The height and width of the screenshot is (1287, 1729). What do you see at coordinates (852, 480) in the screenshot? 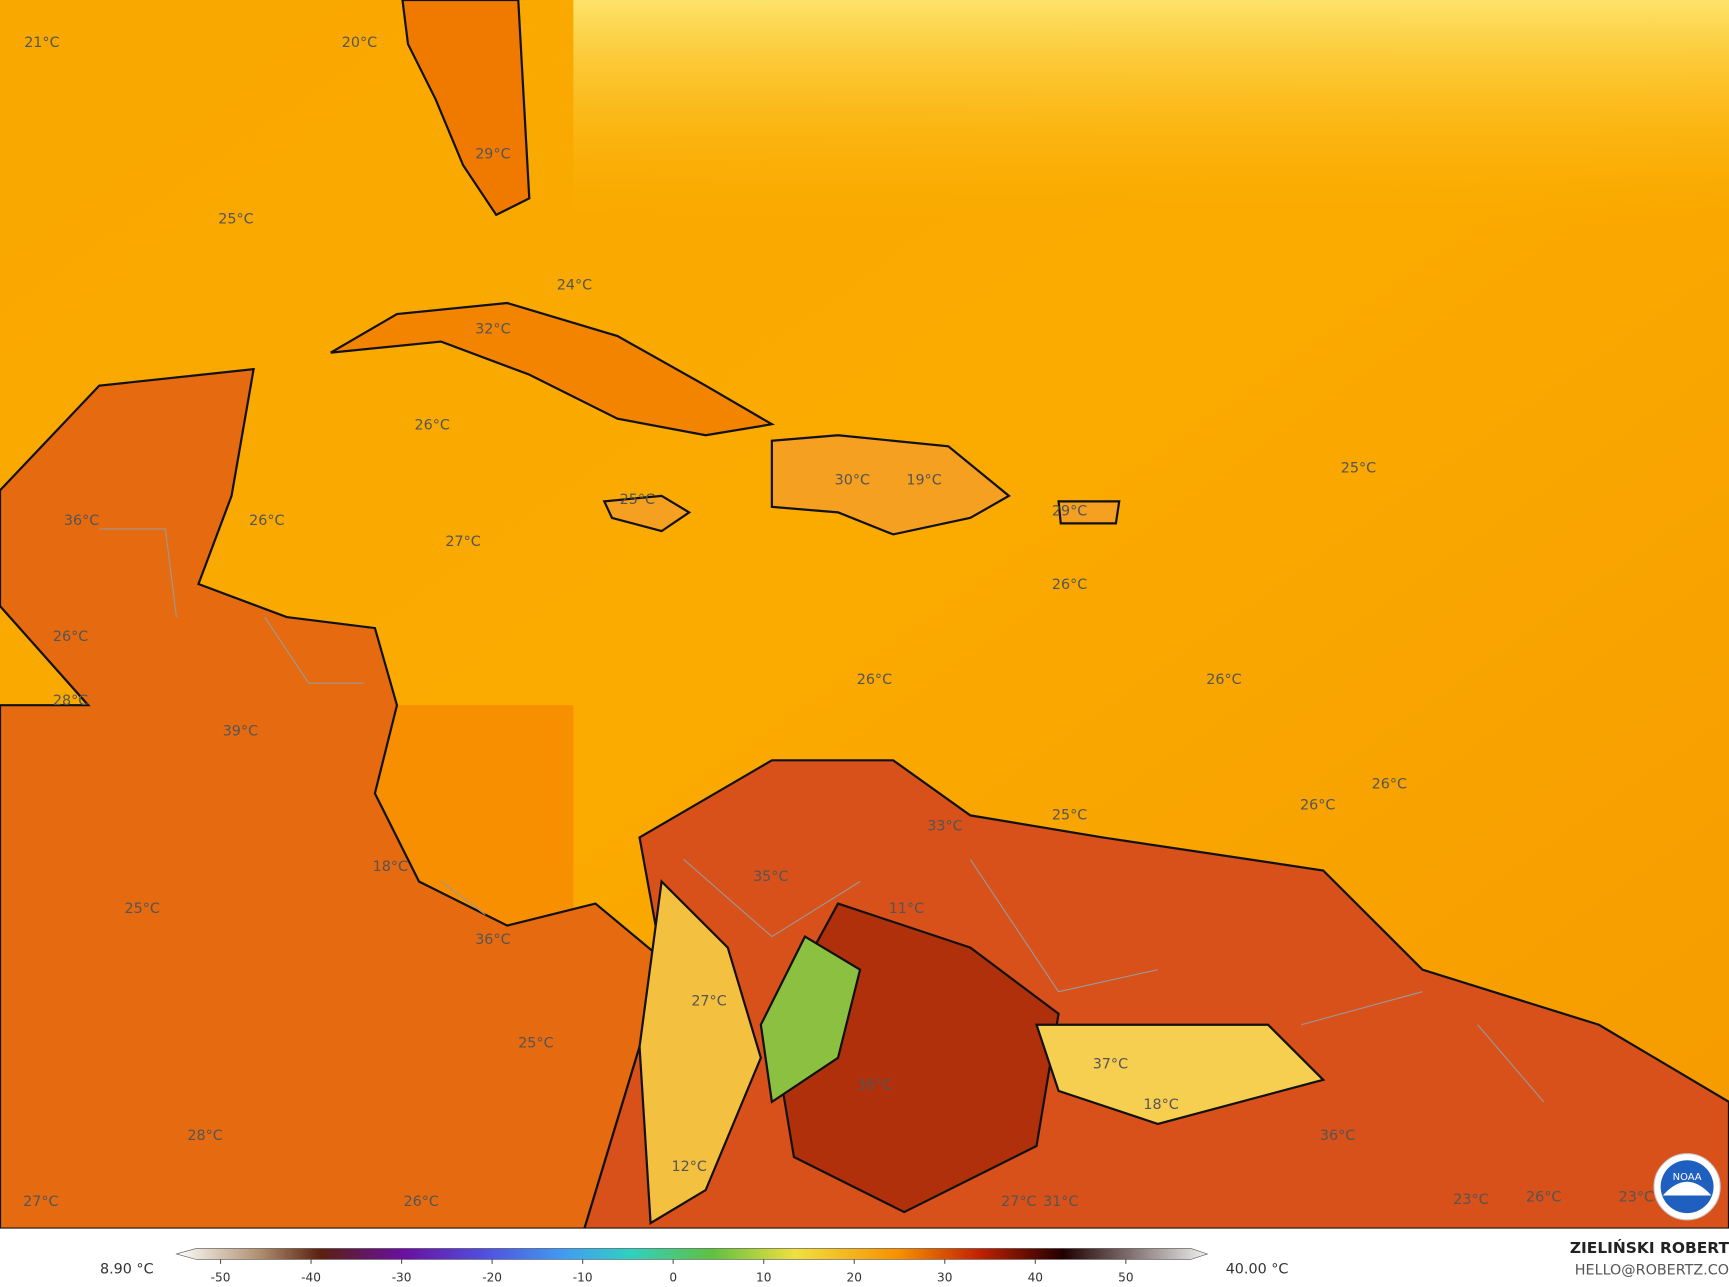
I see `temperature-label: 30°C` at bounding box center [852, 480].